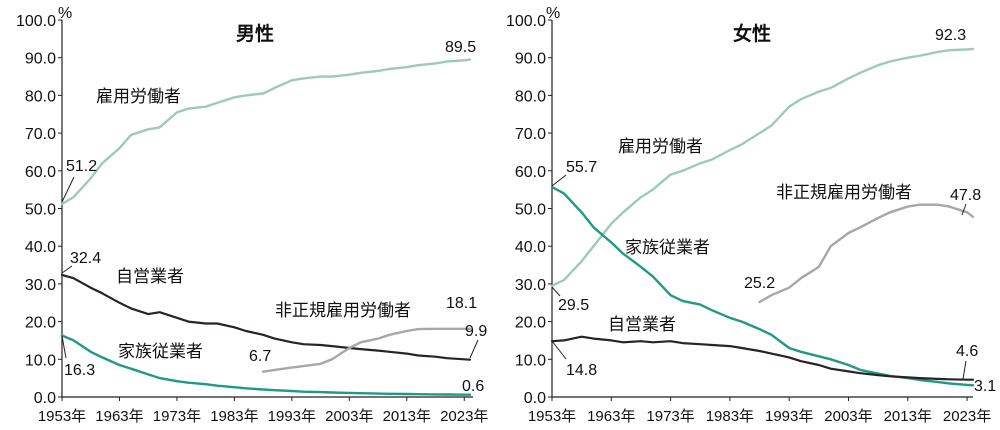  Describe the element at coordinates (473, 386) in the screenshot. I see `male-family-end-value: 0.6` at that location.